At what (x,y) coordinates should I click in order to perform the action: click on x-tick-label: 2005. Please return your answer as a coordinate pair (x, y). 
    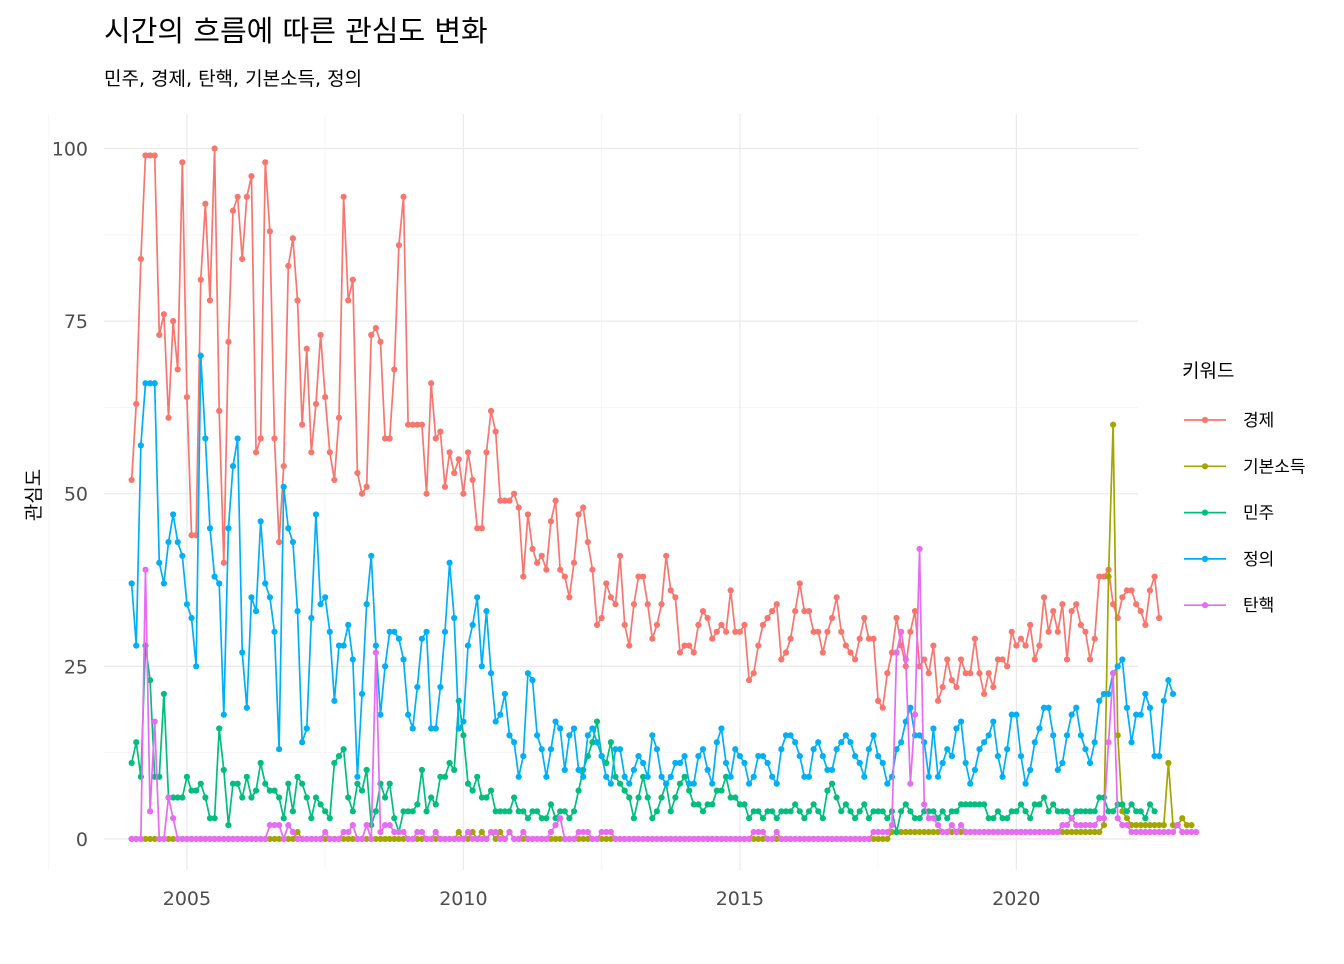
    Looking at the image, I should click on (187, 899).